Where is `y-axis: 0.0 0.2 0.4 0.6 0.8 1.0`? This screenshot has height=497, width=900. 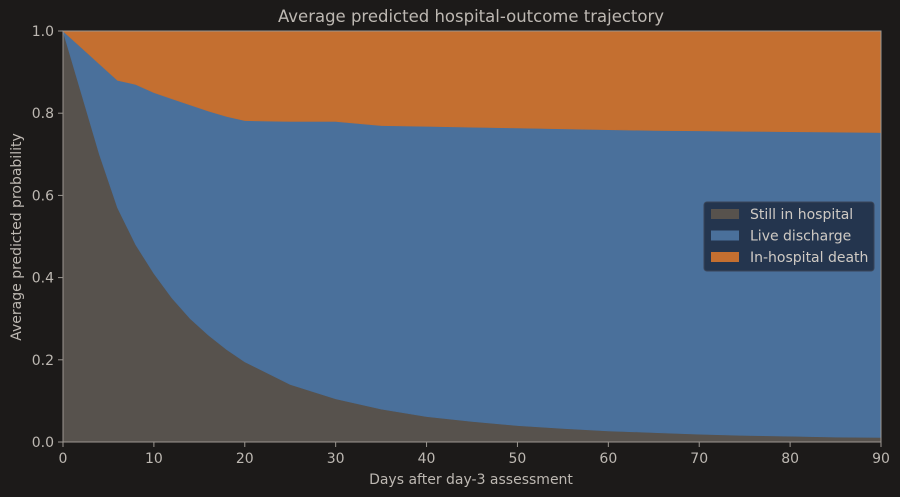 y-axis: 0.0 0.2 0.4 0.6 0.8 1.0 is located at coordinates (47, 237).